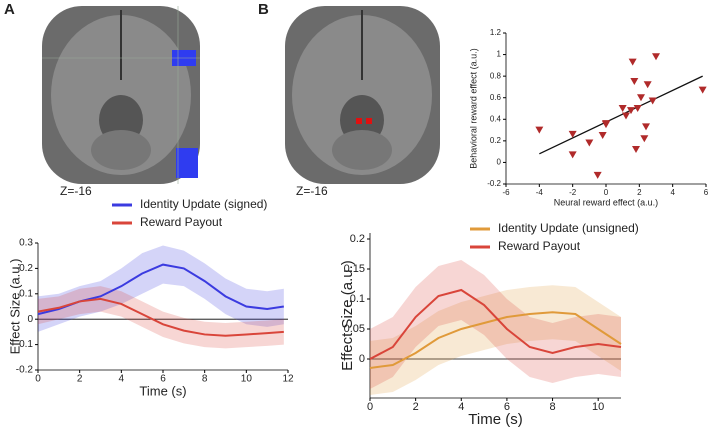 The width and height of the screenshot is (712, 434). I want to click on y-tick-label: 1.2, so click(496, 32).